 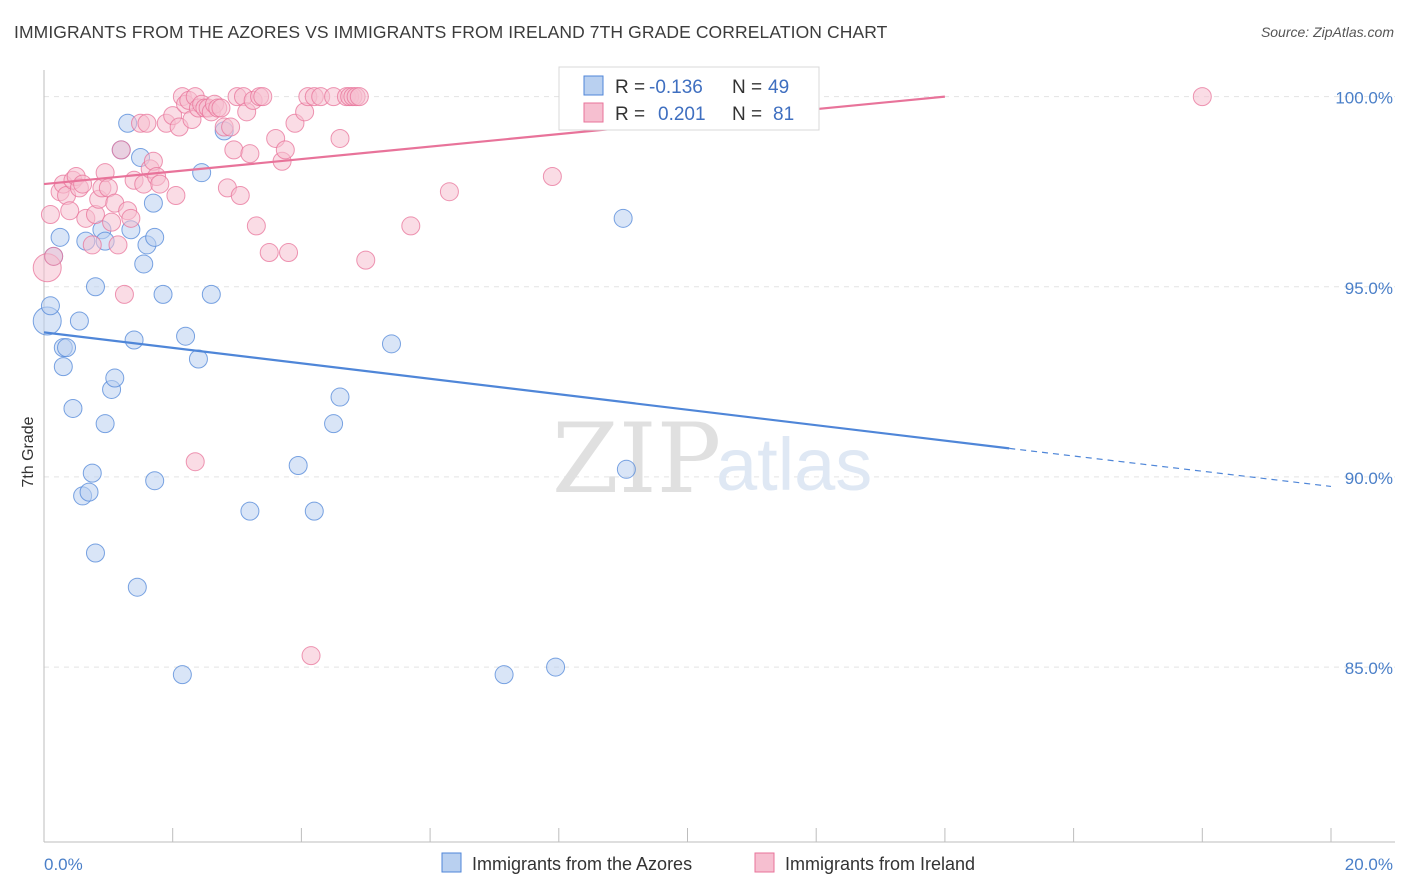 What do you see at coordinates (1170, 467) in the screenshot?
I see `azores-trend-extension` at bounding box center [1170, 467].